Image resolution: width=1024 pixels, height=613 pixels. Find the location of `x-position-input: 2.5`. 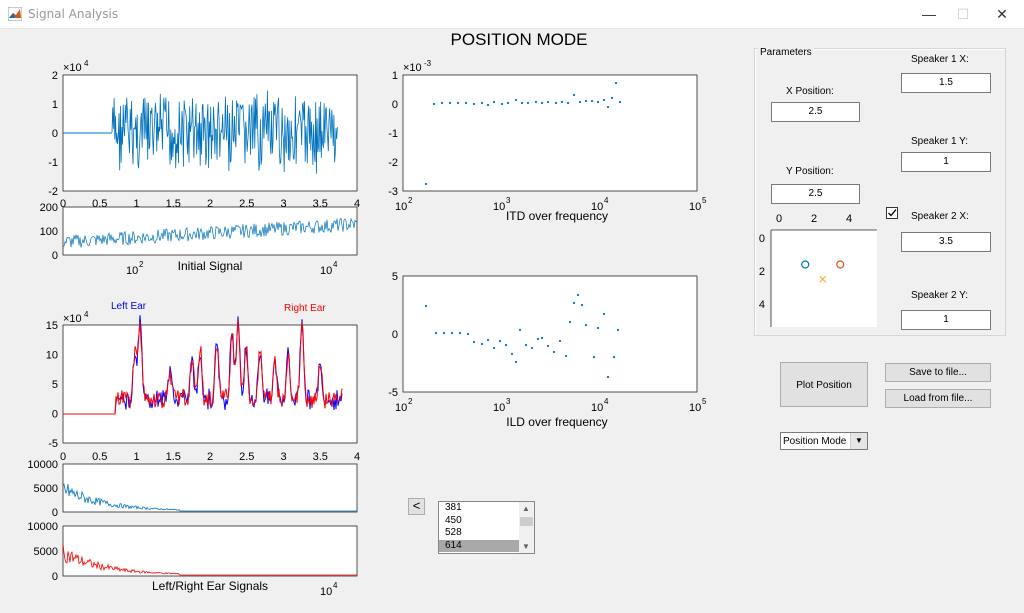

x-position-input: 2.5 is located at coordinates (815, 112).